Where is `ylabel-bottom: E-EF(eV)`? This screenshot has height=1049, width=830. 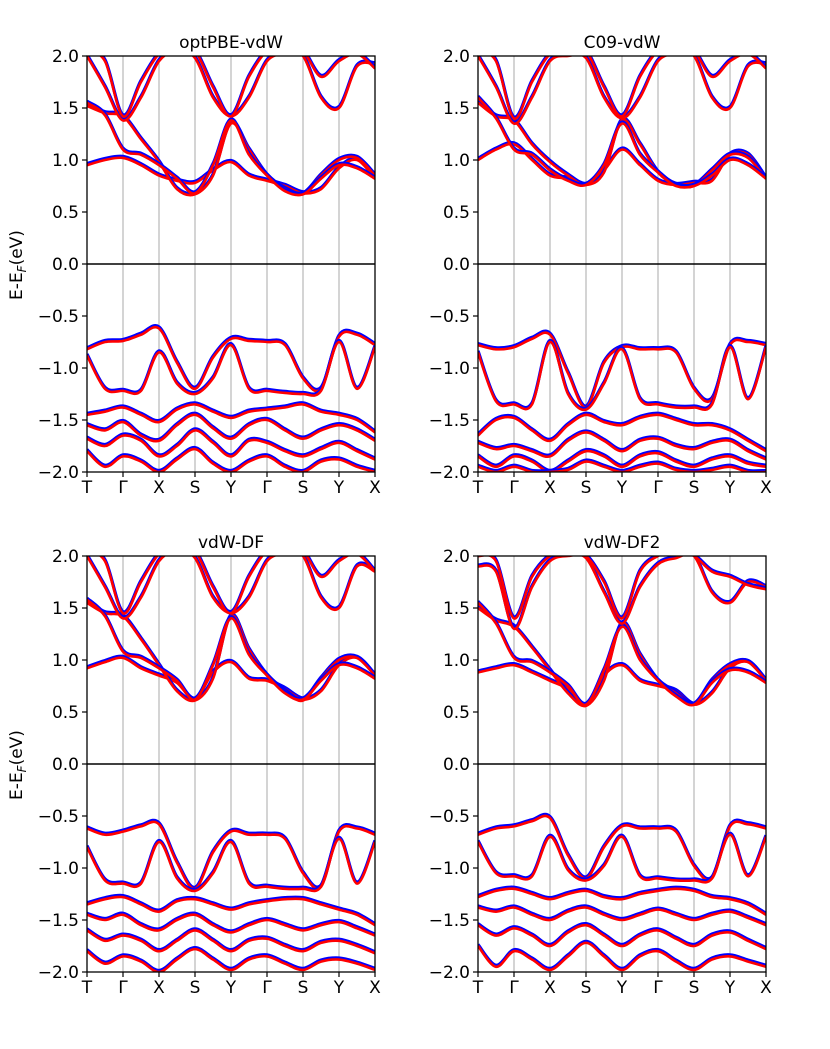 ylabel-bottom: E-EF(eV) is located at coordinates (18, 765).